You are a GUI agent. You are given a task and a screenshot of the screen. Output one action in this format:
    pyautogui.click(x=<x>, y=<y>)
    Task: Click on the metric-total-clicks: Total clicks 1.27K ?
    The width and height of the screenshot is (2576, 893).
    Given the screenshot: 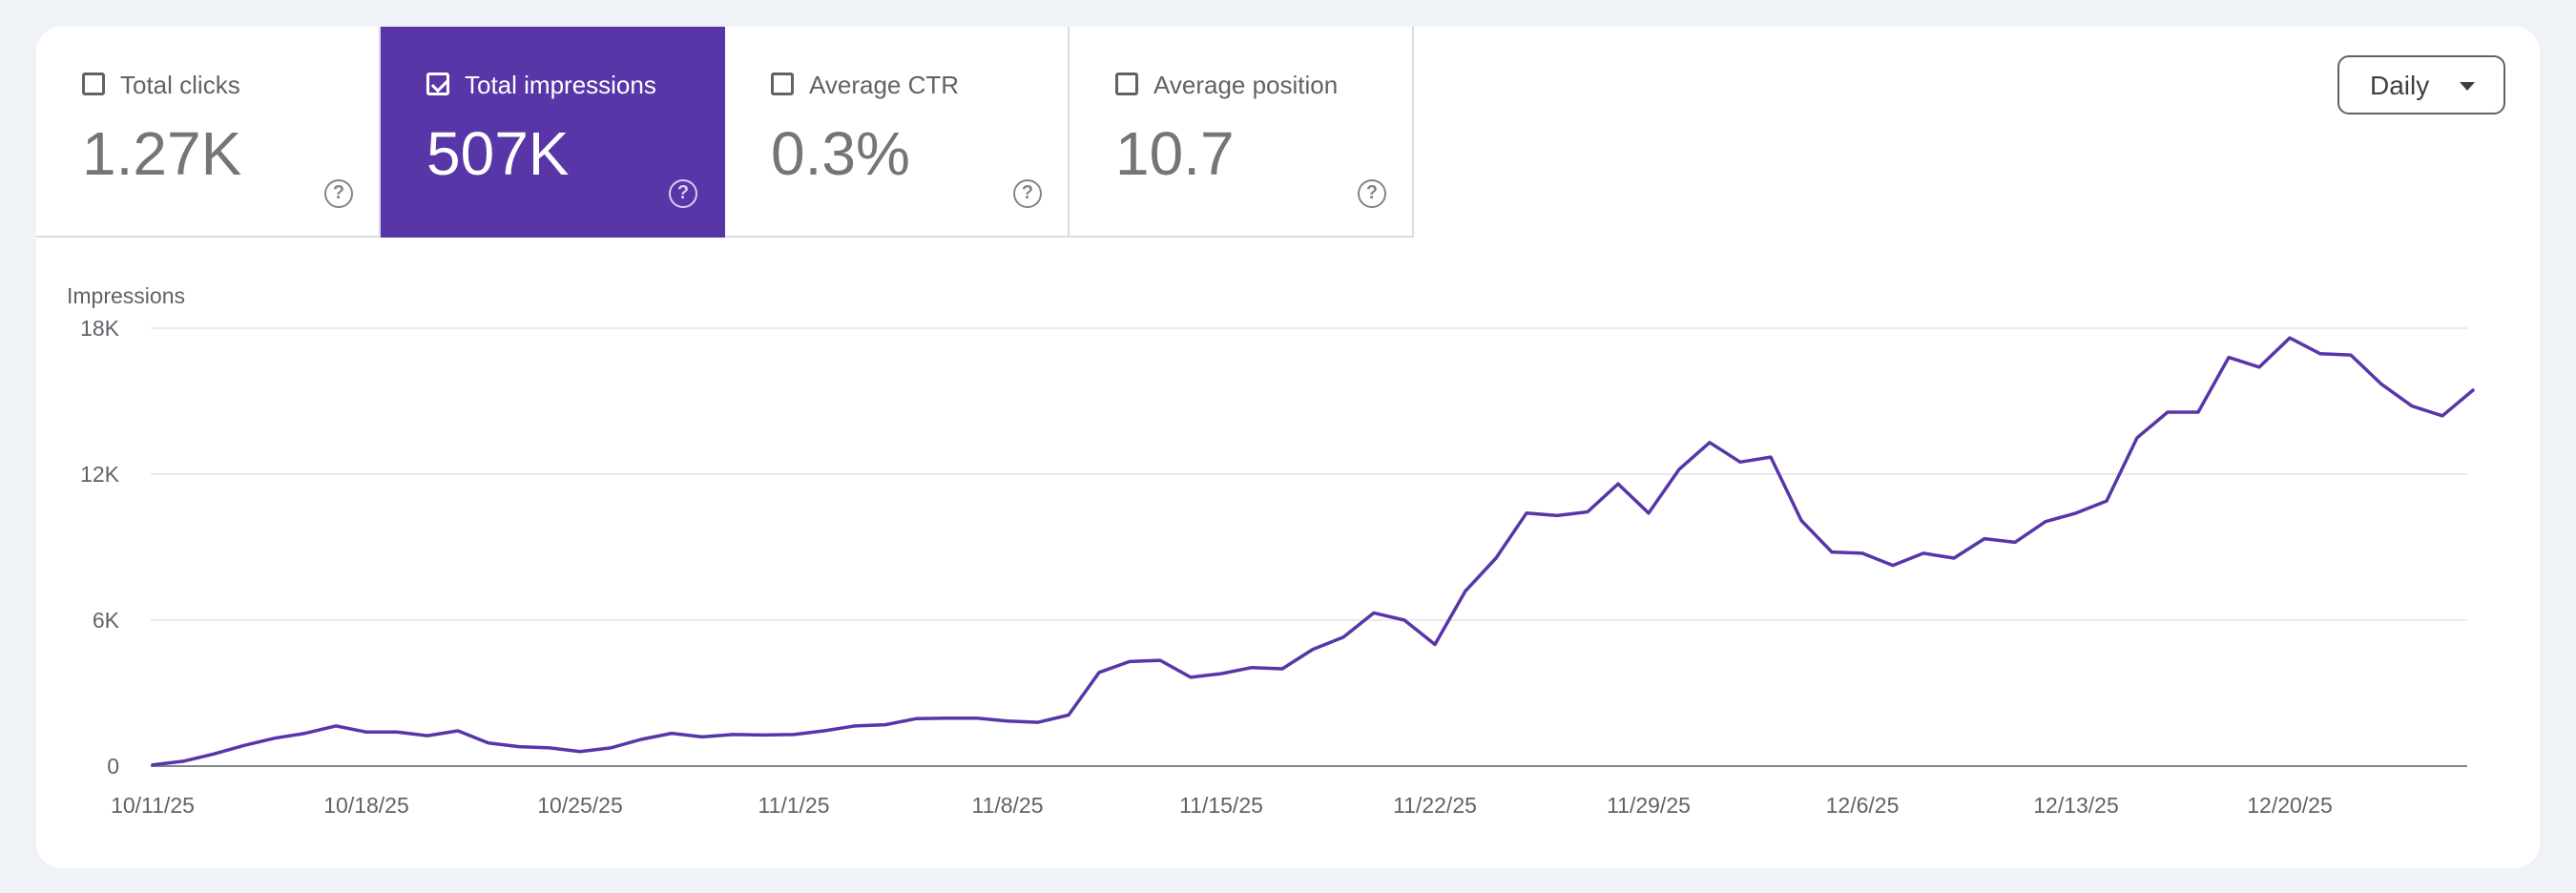 What is the action you would take?
    pyautogui.click(x=208, y=132)
    